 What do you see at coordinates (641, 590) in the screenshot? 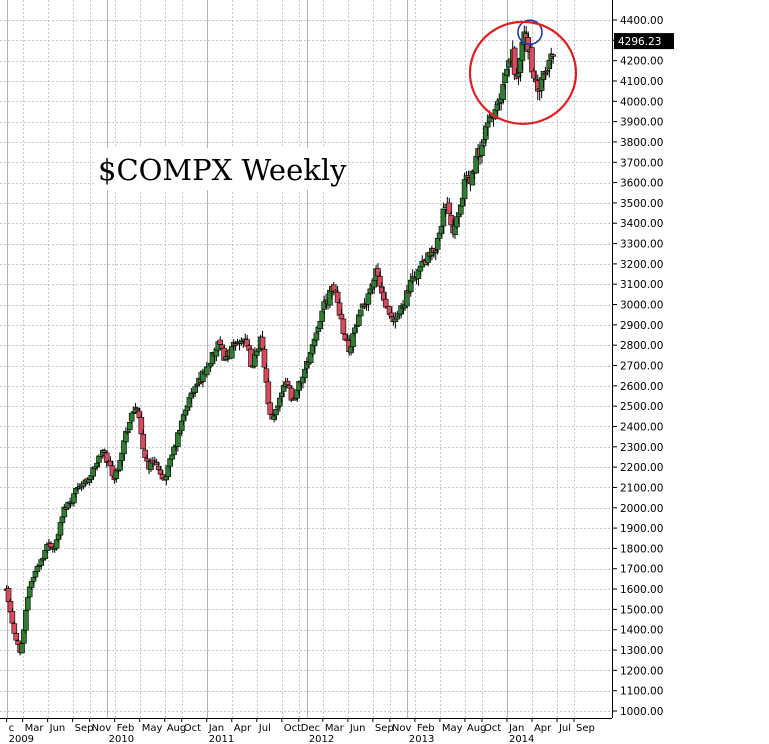
I see `y-tick-label: 1600.00` at bounding box center [641, 590].